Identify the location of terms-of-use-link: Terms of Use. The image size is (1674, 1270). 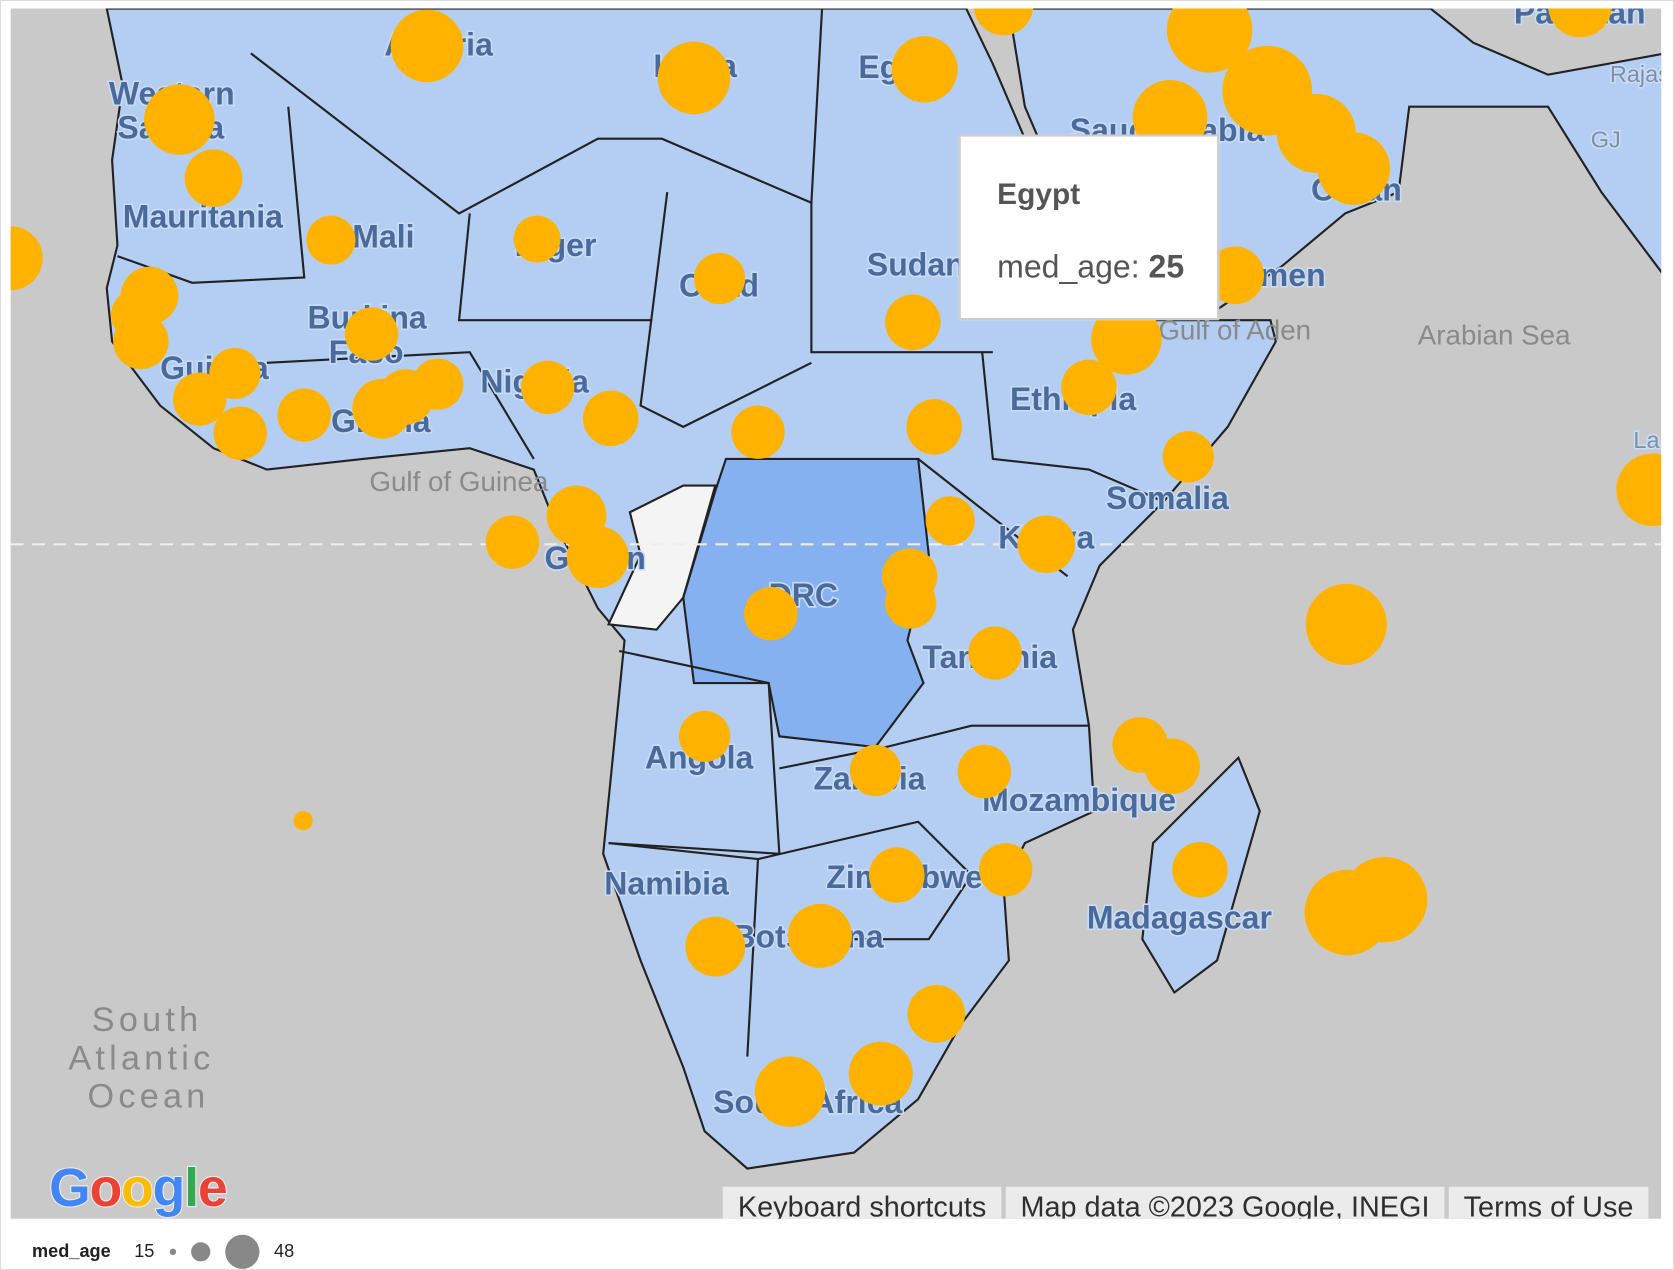
(1548, 1202).